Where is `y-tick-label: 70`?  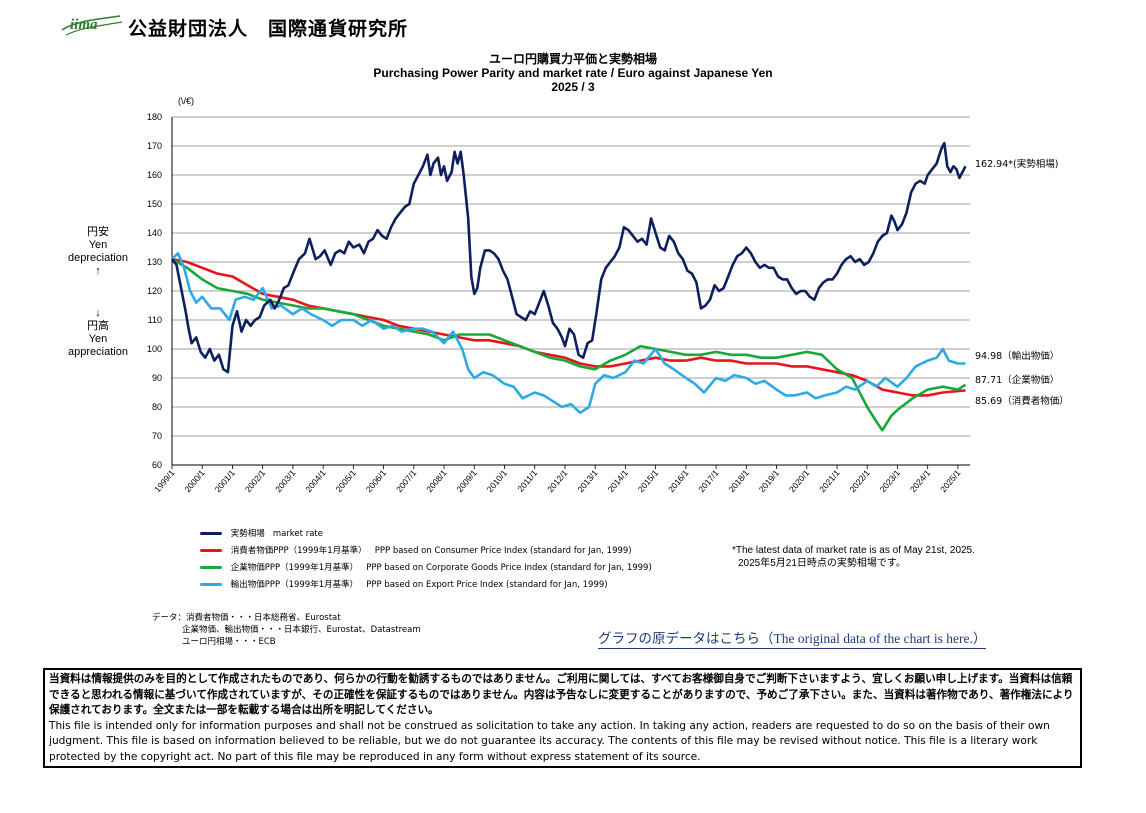 y-tick-label: 70 is located at coordinates (157, 436).